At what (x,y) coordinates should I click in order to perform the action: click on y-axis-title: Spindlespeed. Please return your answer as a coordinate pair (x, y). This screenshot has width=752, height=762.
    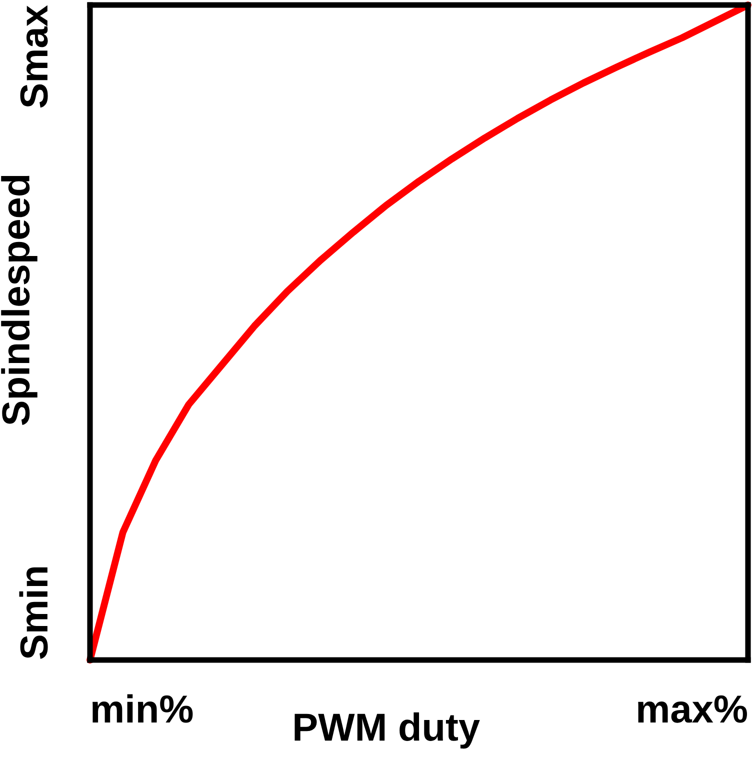
    Looking at the image, I should click on (19, 301).